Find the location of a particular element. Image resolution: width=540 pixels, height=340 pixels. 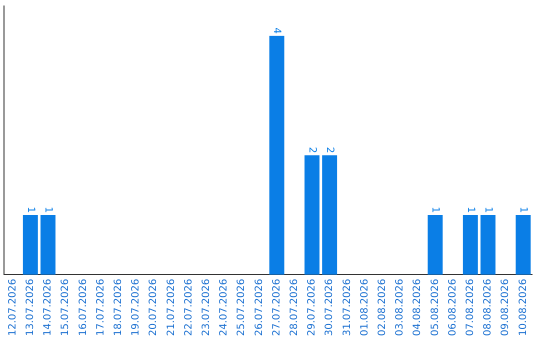

x-tick-label: 13.07.2026 is located at coordinates (30, 307).